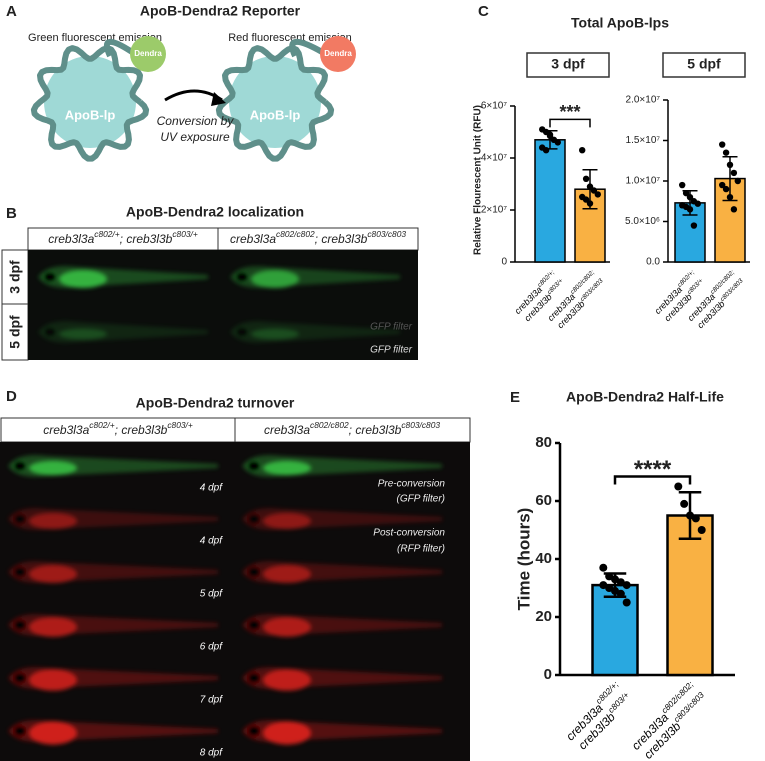  What do you see at coordinates (642, 221) in the screenshot?
I see `y-tick-label: 5.0×10⁶` at bounding box center [642, 221].